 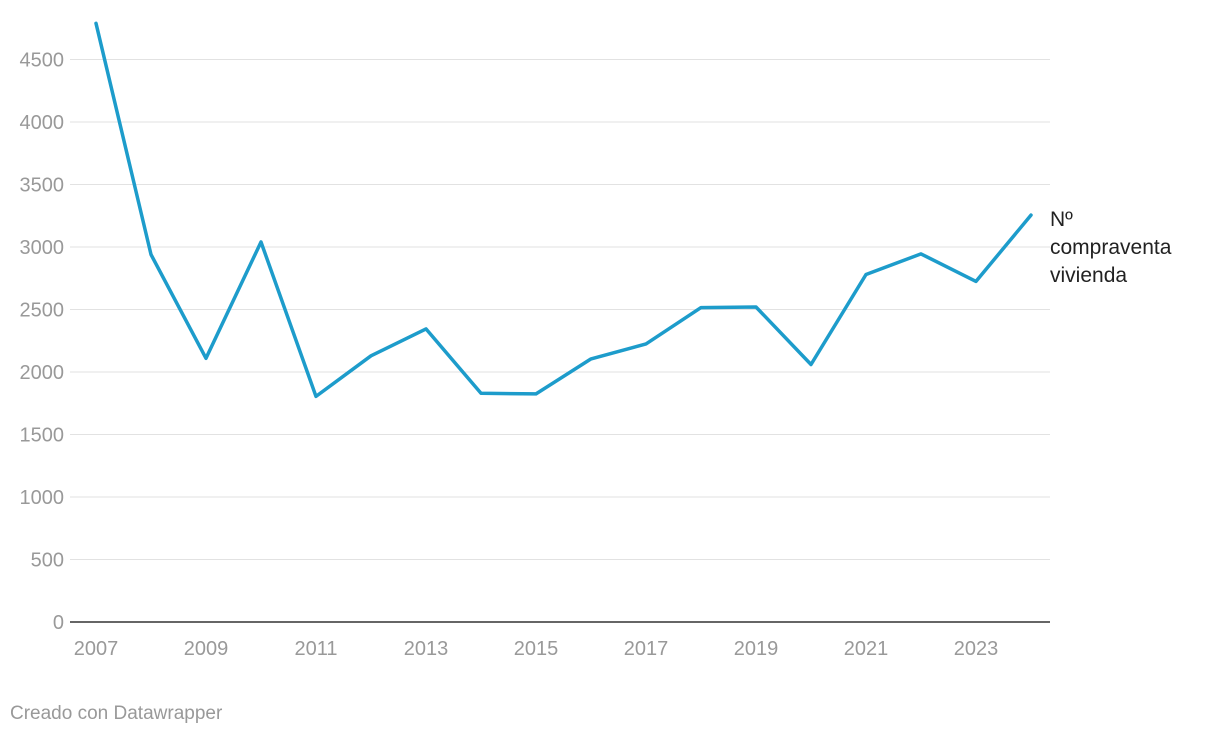 What do you see at coordinates (96, 649) in the screenshot?
I see `x-tick-label: 2007` at bounding box center [96, 649].